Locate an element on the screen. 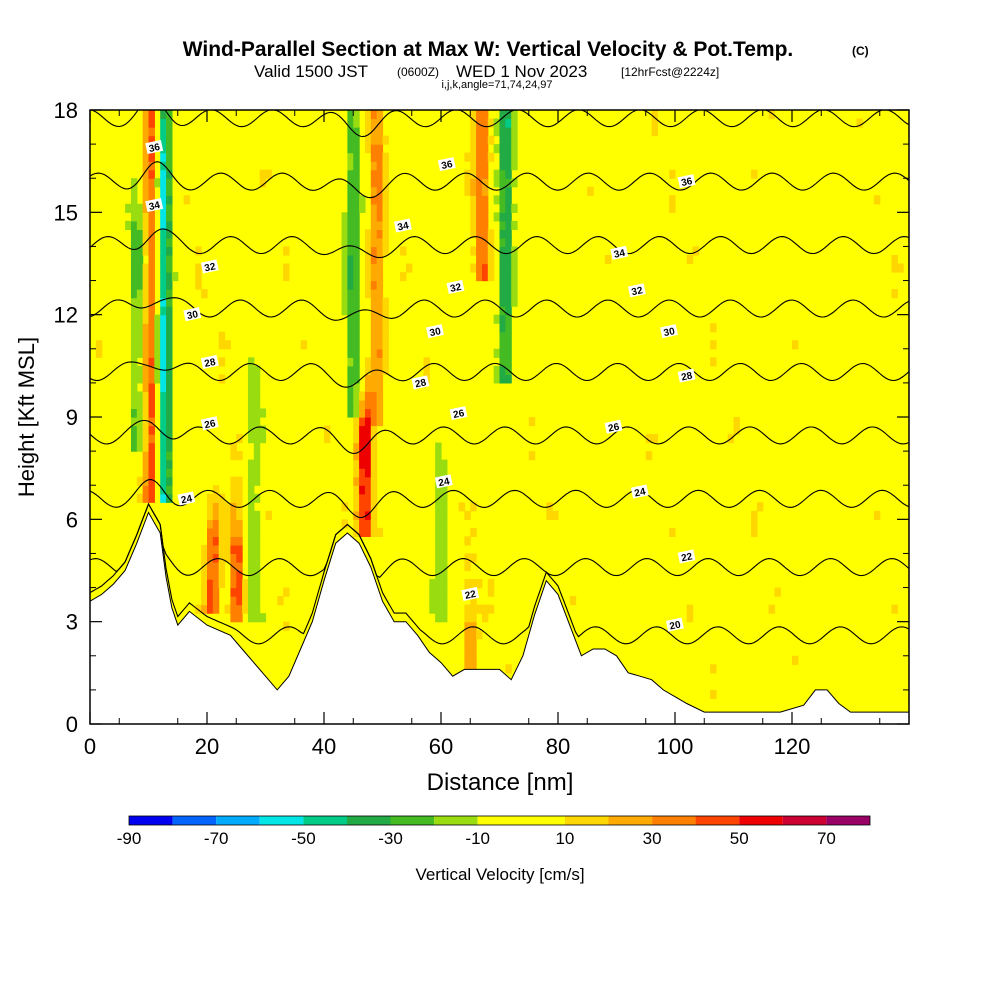 The height and width of the screenshot is (1000, 1000). theta-contour-label: 36 is located at coordinates (686, 181).